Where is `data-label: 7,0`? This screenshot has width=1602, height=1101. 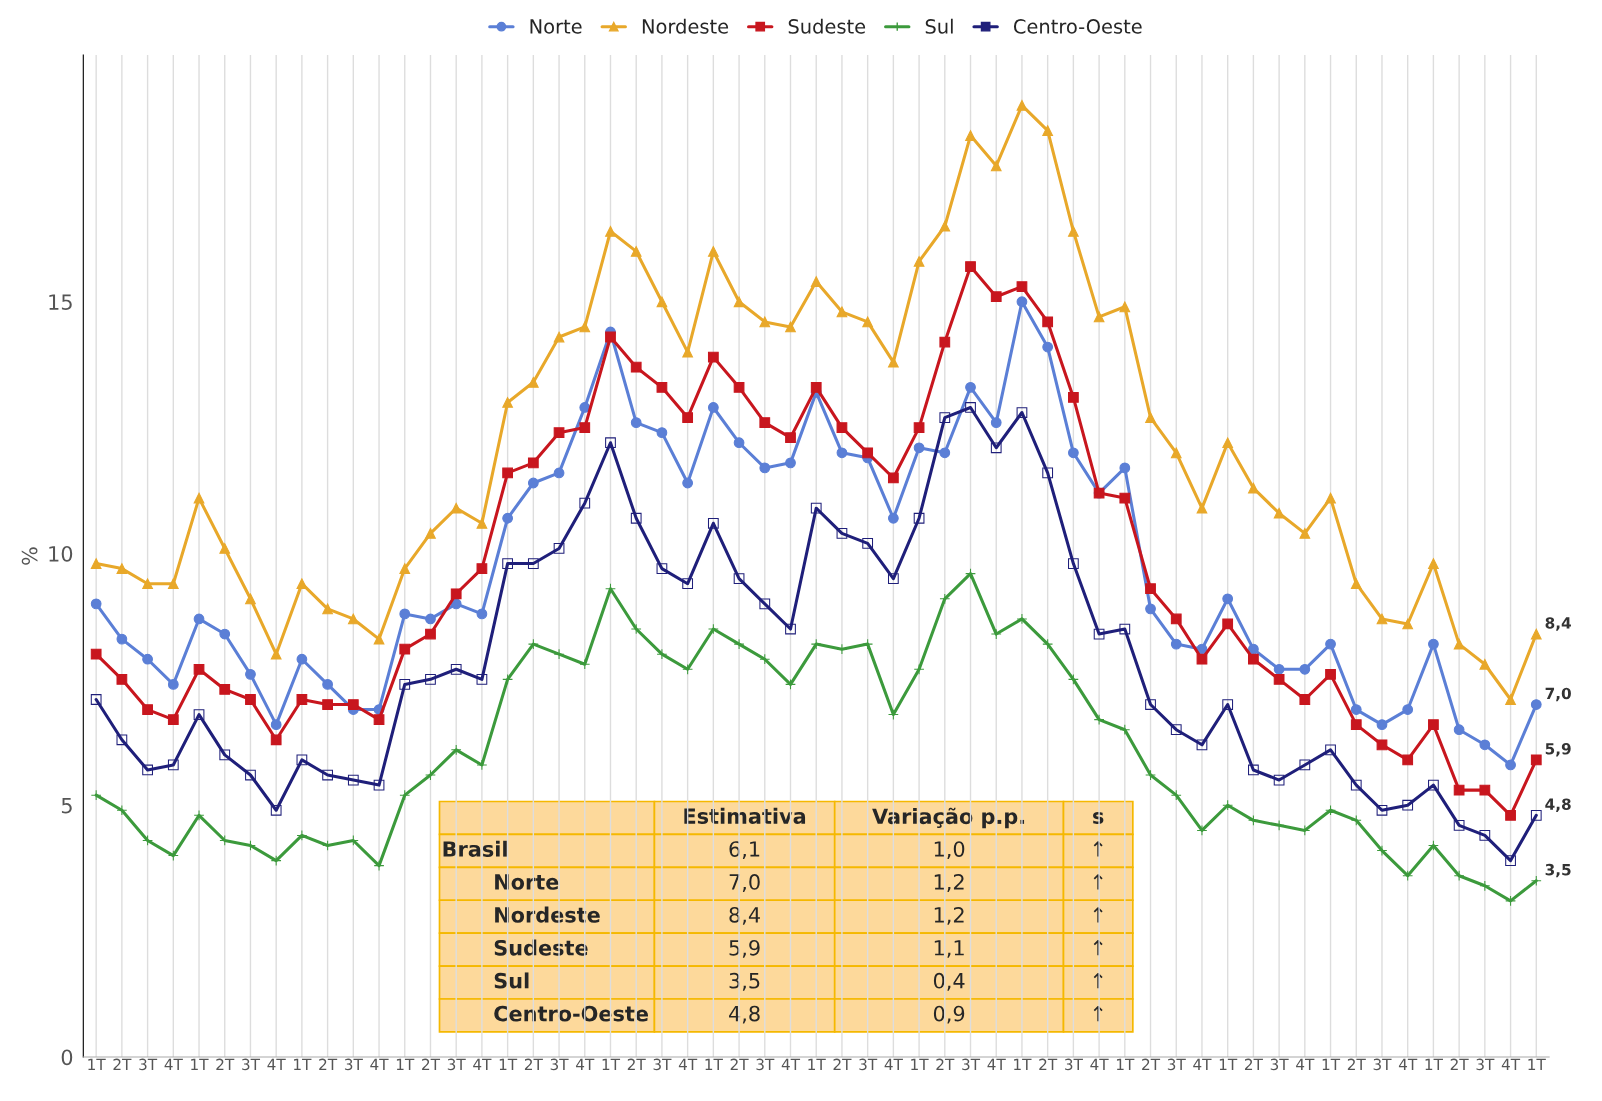 data-label: 7,0 is located at coordinates (1558, 694).